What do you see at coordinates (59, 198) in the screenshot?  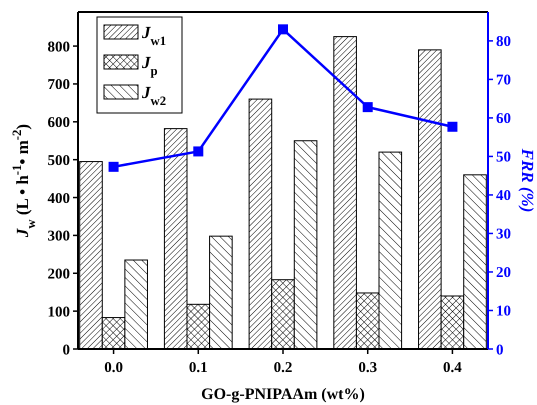 I see `y-tick-label: 400` at bounding box center [59, 198].